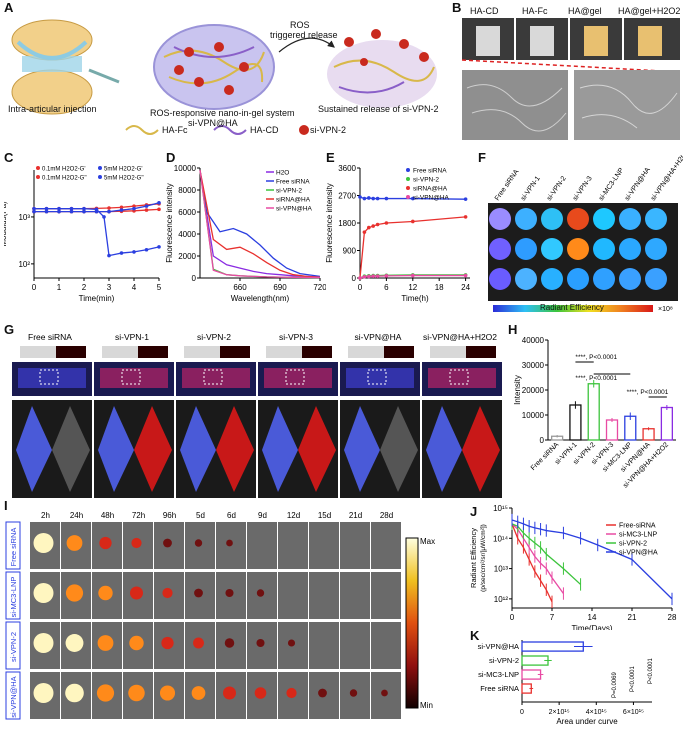  Describe the element at coordinates (498, 674) in the screenshot. I see `y-tick-label: si-MC3-LNP` at that location.